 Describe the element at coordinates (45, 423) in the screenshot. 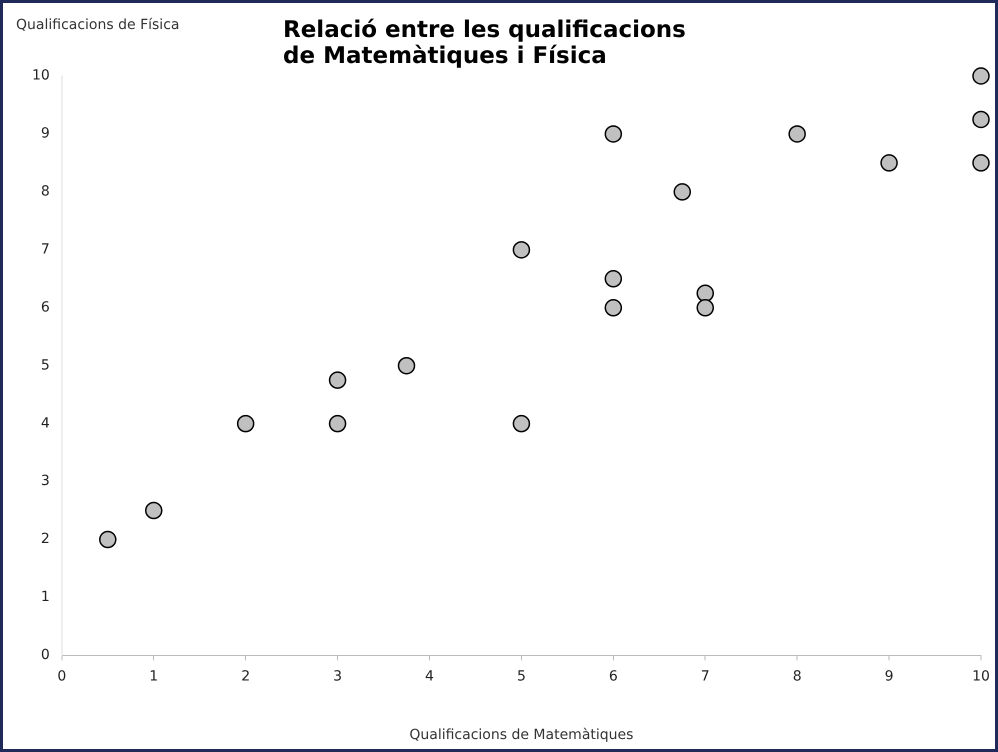

I see `y-tick-label: 4` at that location.